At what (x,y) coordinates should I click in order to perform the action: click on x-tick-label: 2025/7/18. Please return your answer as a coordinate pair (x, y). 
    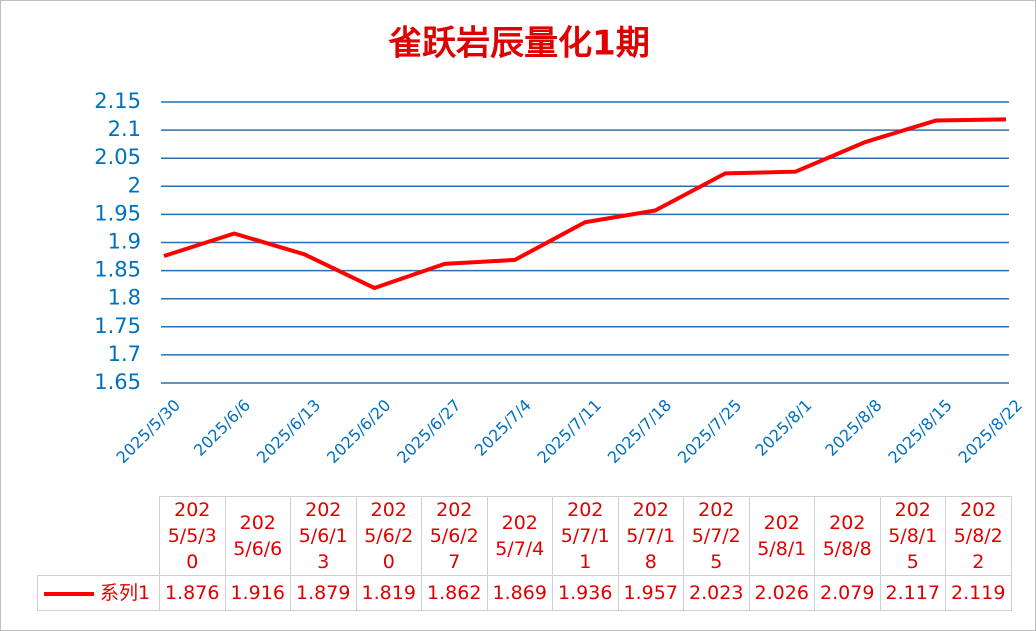
    Looking at the image, I should click on (639, 431).